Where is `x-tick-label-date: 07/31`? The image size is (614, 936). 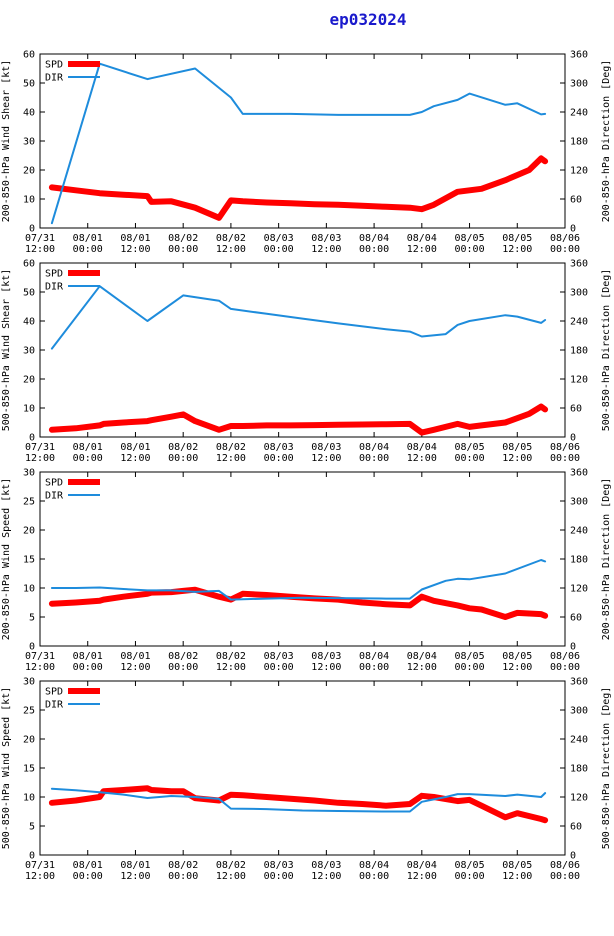
x-tick-label-date: 07/31 is located at coordinates (40, 865).